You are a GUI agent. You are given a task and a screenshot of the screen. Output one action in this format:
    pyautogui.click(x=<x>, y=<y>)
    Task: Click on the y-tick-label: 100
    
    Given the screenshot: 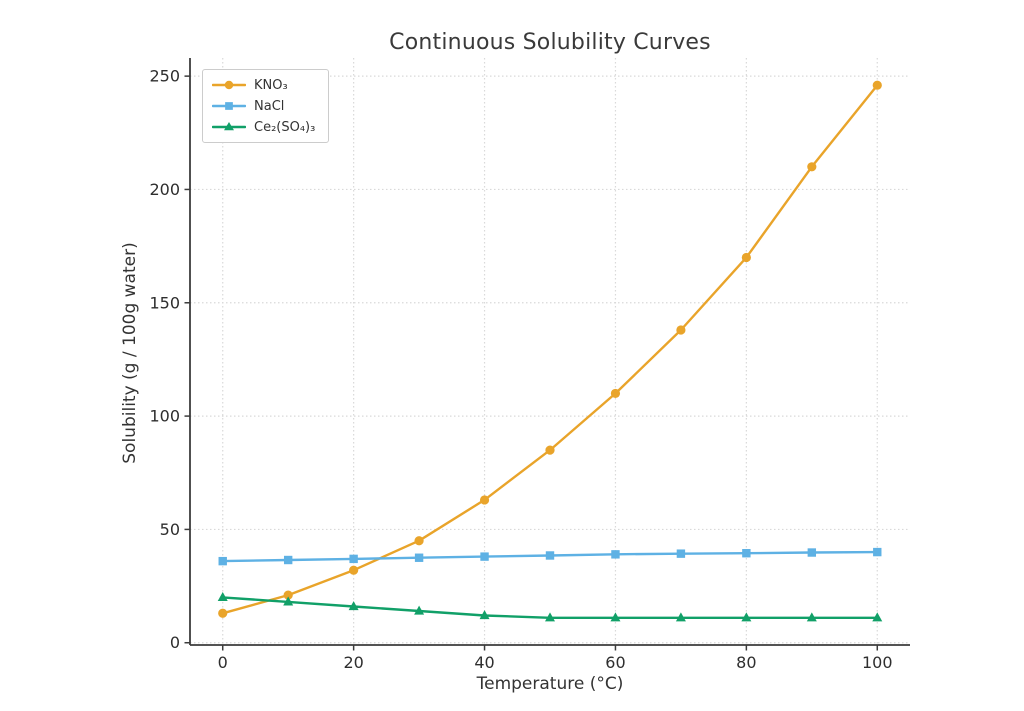 What is the action you would take?
    pyautogui.click(x=164, y=416)
    